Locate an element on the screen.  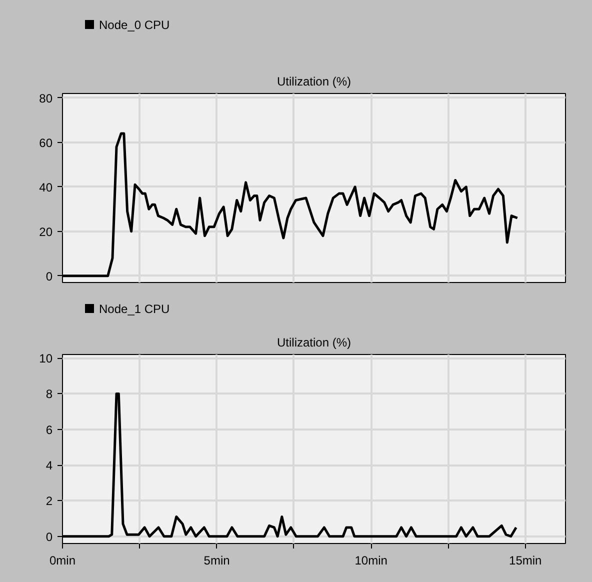
y-tick-label: 40 is located at coordinates (46, 187).